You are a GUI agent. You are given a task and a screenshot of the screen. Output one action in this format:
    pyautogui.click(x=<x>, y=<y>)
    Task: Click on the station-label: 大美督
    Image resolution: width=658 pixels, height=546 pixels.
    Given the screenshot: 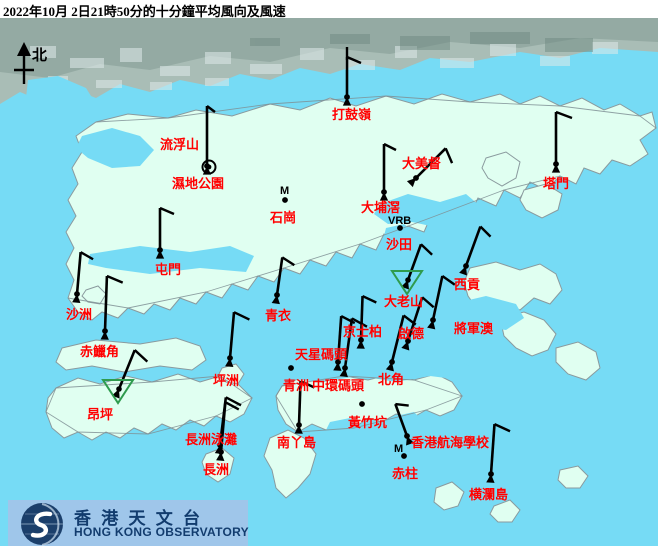 What is the action you would take?
    pyautogui.click(x=422, y=163)
    